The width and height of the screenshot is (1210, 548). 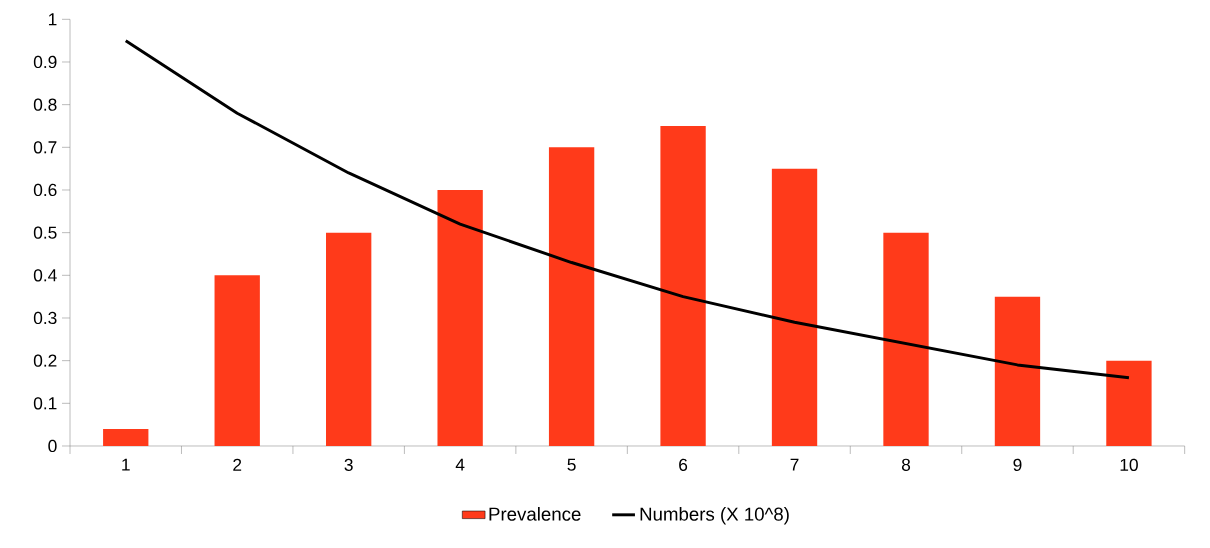 I want to click on y-tick-label: 0.7, so click(x=45, y=147).